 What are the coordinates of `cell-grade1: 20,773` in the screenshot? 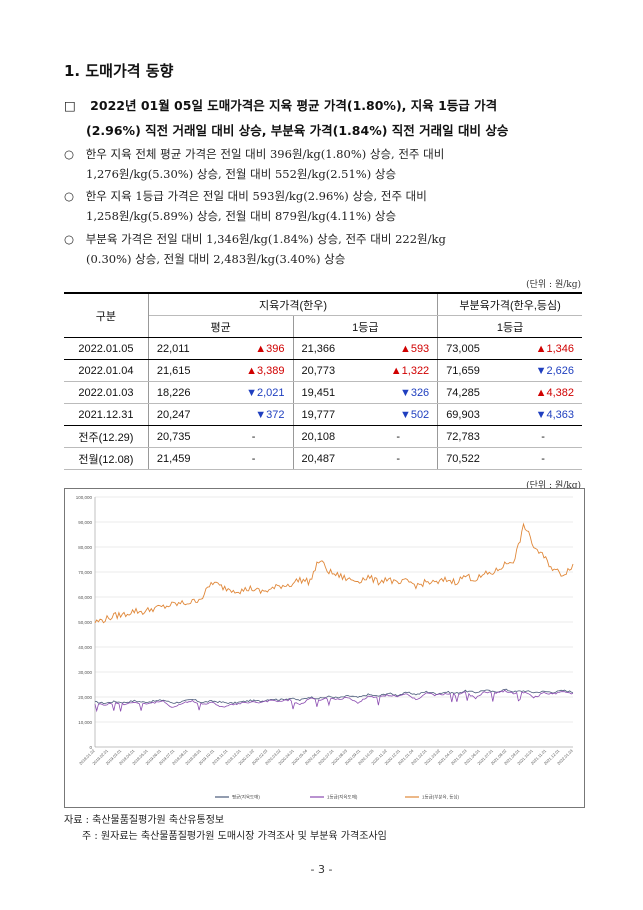 It's located at (329, 370).